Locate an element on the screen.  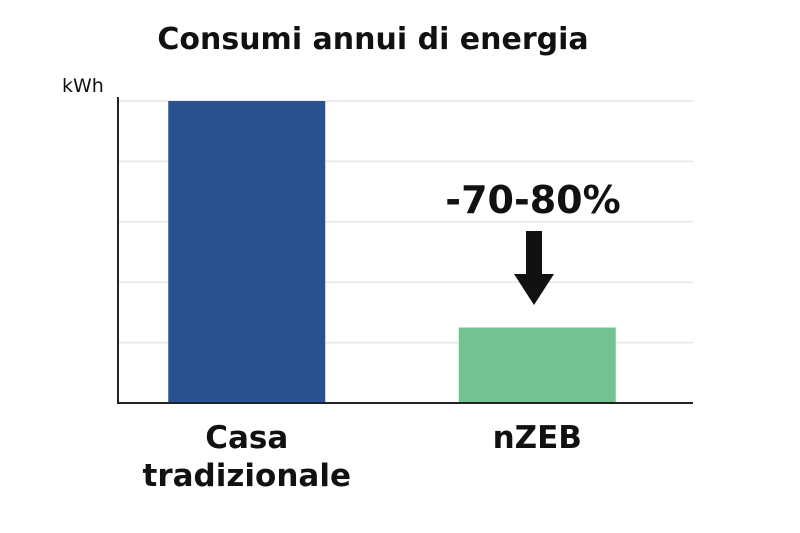
reduction-annotation: -70-80% is located at coordinates (533, 241).